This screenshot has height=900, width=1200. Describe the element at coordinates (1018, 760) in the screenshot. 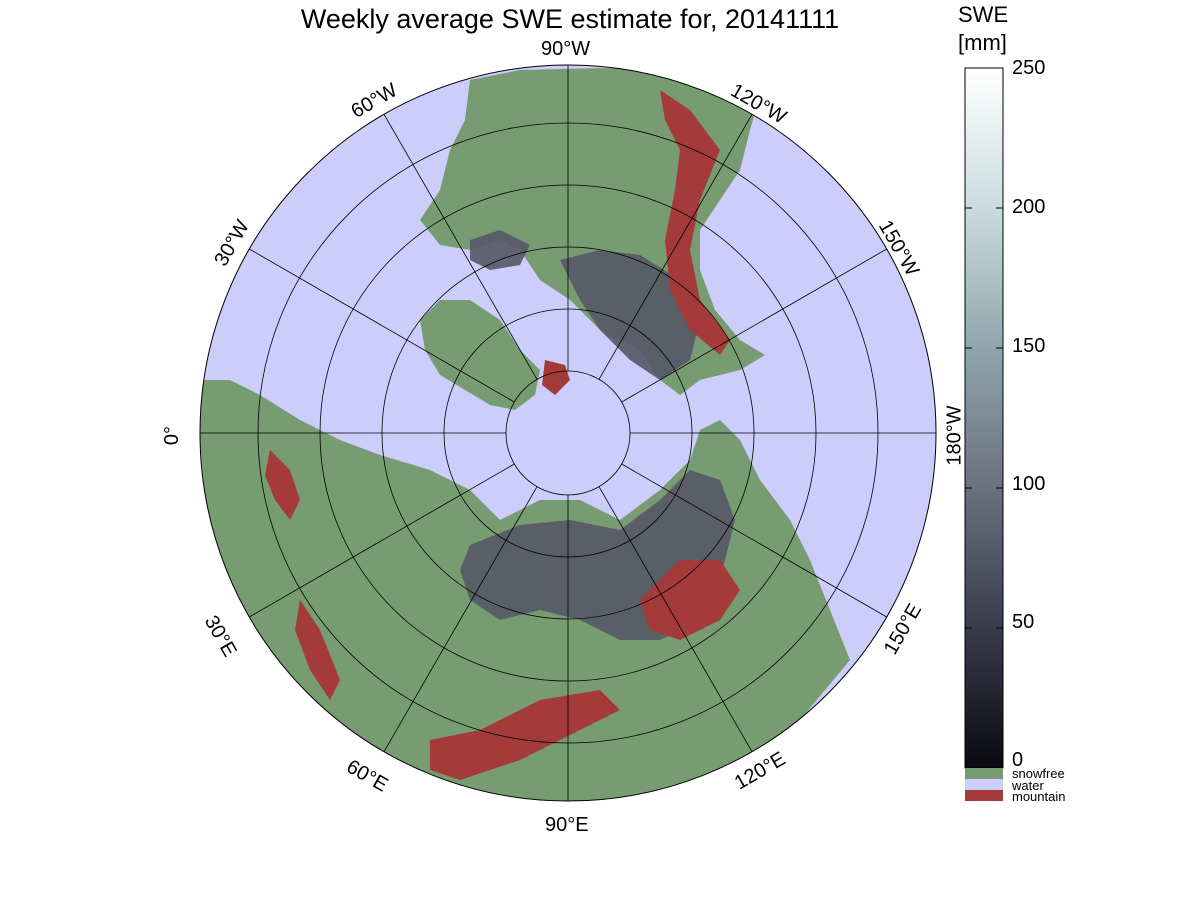

I see `colorbar-tick-label: 0` at that location.